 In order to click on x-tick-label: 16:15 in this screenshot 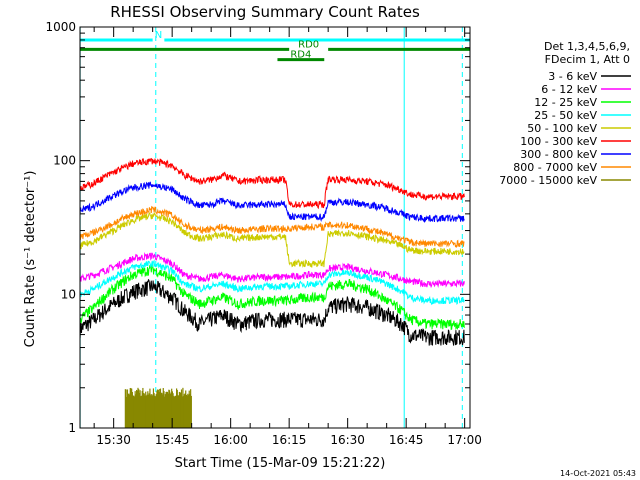, I will do `click(289, 440)`.